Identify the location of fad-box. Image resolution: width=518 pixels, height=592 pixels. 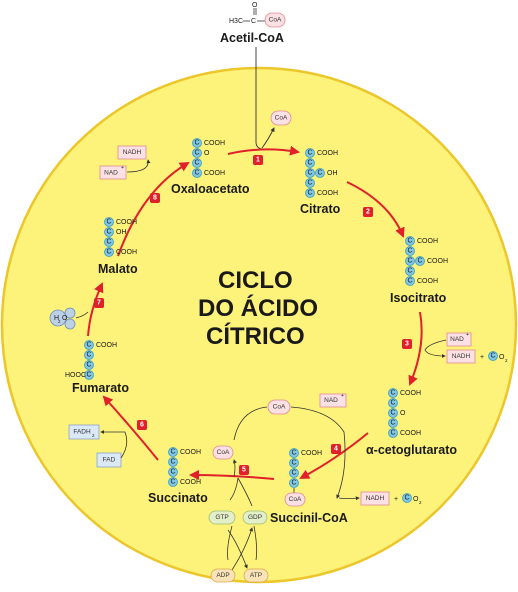
(109, 460).